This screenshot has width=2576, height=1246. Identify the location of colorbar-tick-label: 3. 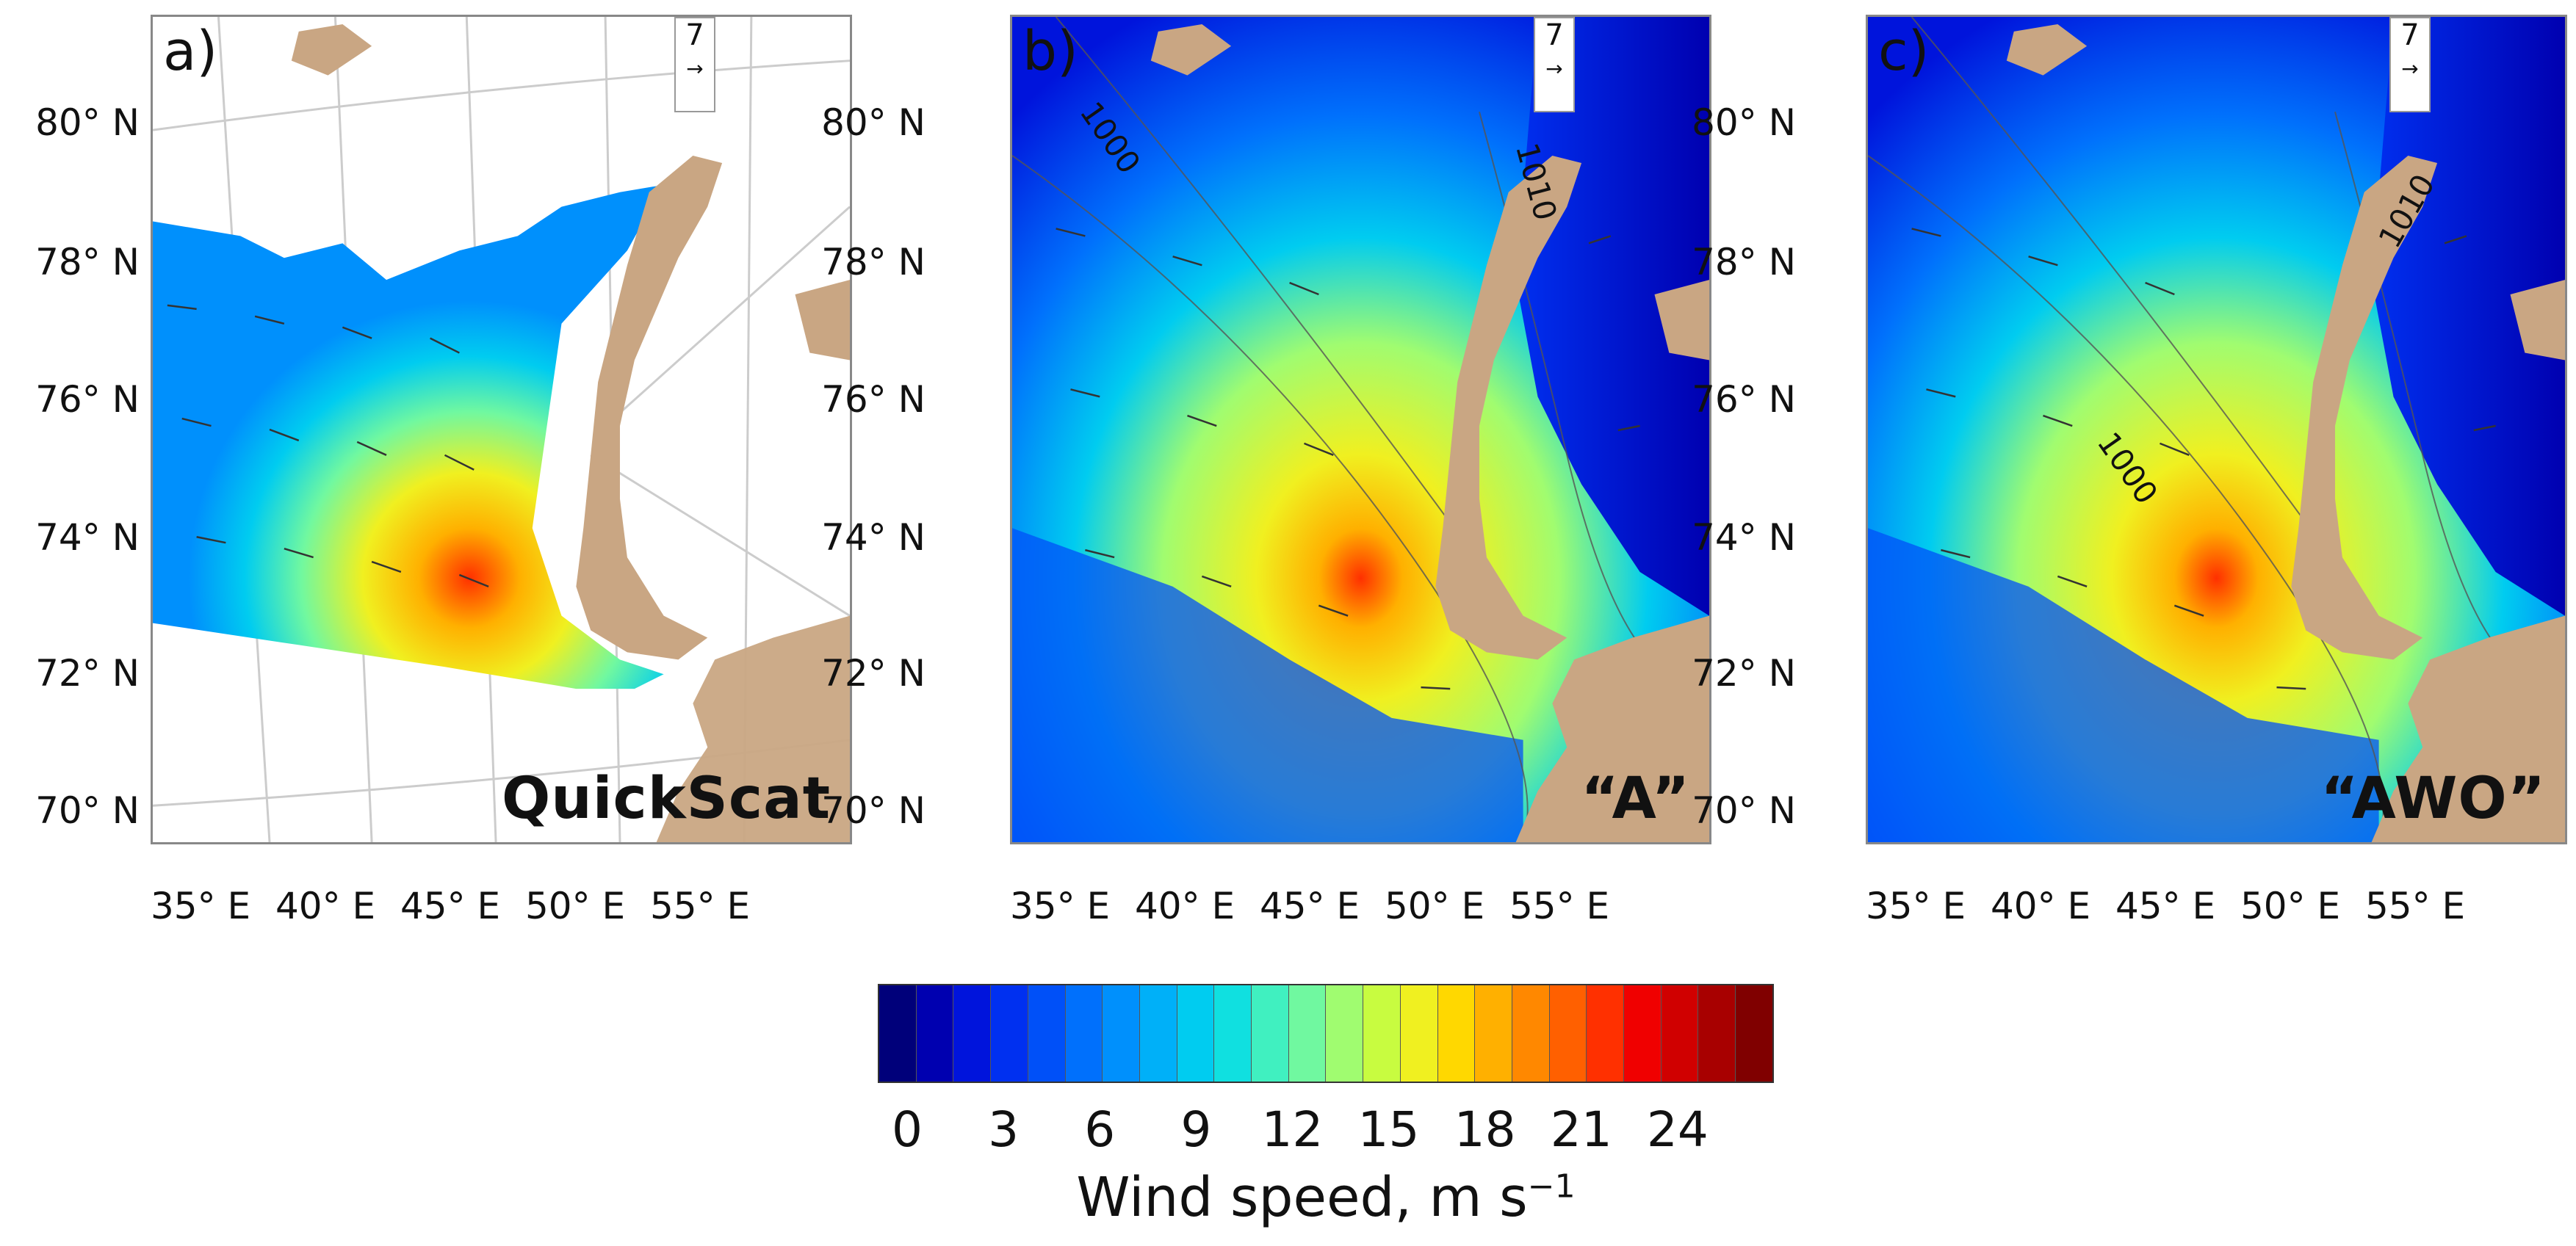
(1004, 1129).